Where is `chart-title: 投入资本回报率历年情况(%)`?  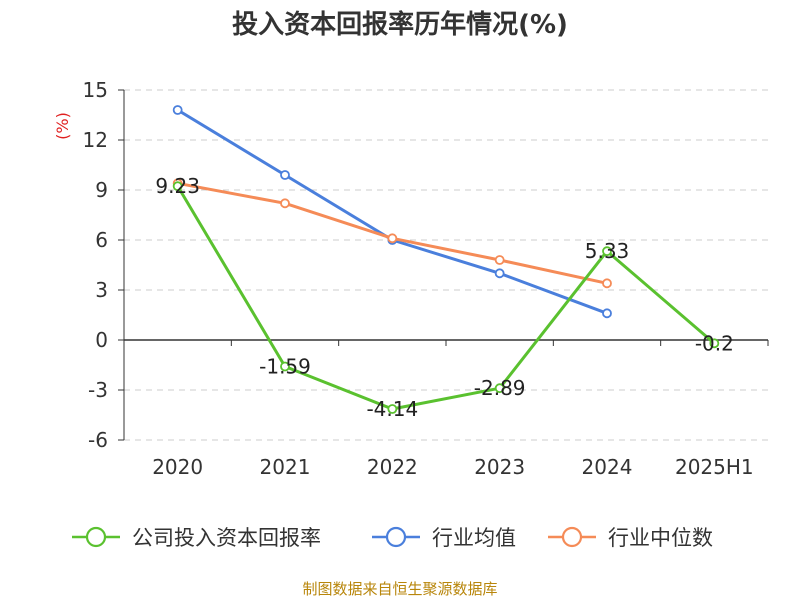
chart-title: 投入资本回报率历年情况(%) is located at coordinates (400, 25).